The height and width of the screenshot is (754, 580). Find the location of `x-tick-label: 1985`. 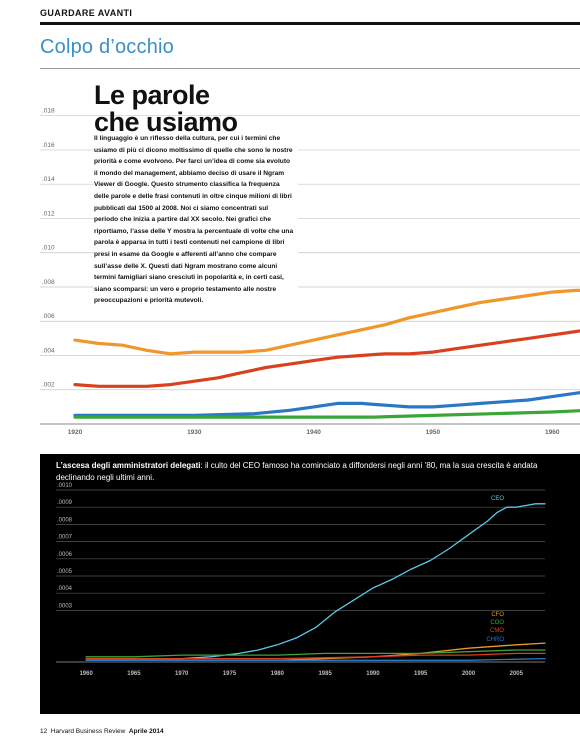

x-tick-label: 1985 is located at coordinates (325, 674).